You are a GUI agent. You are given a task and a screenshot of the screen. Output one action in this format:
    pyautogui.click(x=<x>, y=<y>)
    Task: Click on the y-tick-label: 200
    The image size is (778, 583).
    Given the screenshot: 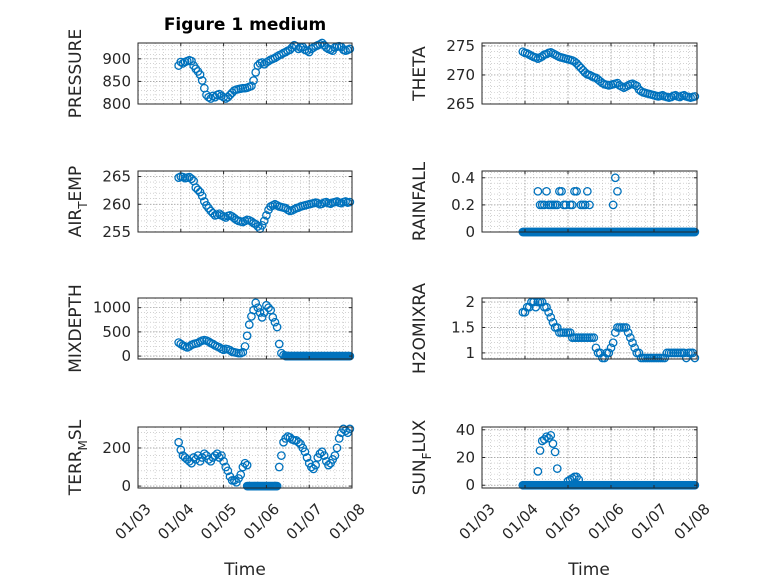 What is the action you would take?
    pyautogui.click(x=116, y=448)
    